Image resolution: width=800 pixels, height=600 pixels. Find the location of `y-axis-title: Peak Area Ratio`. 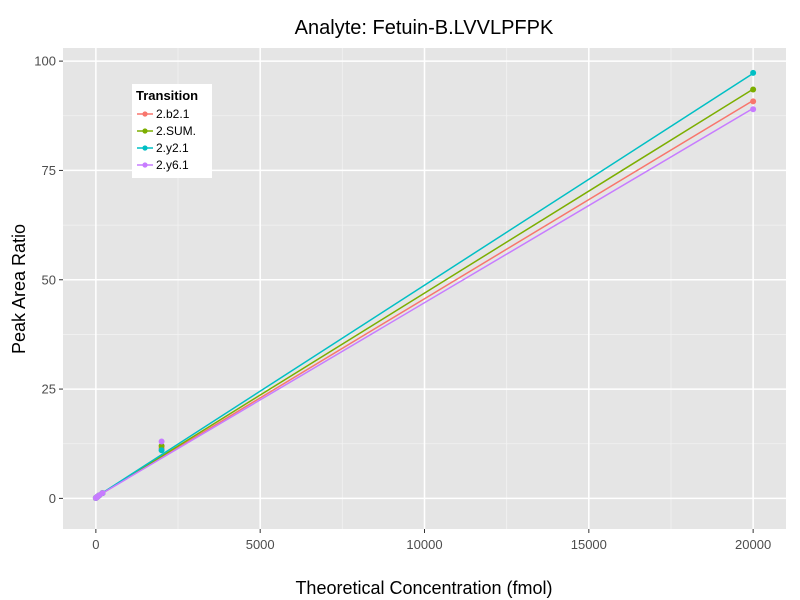

y-axis-title: Peak Area Ratio is located at coordinates (19, 289).